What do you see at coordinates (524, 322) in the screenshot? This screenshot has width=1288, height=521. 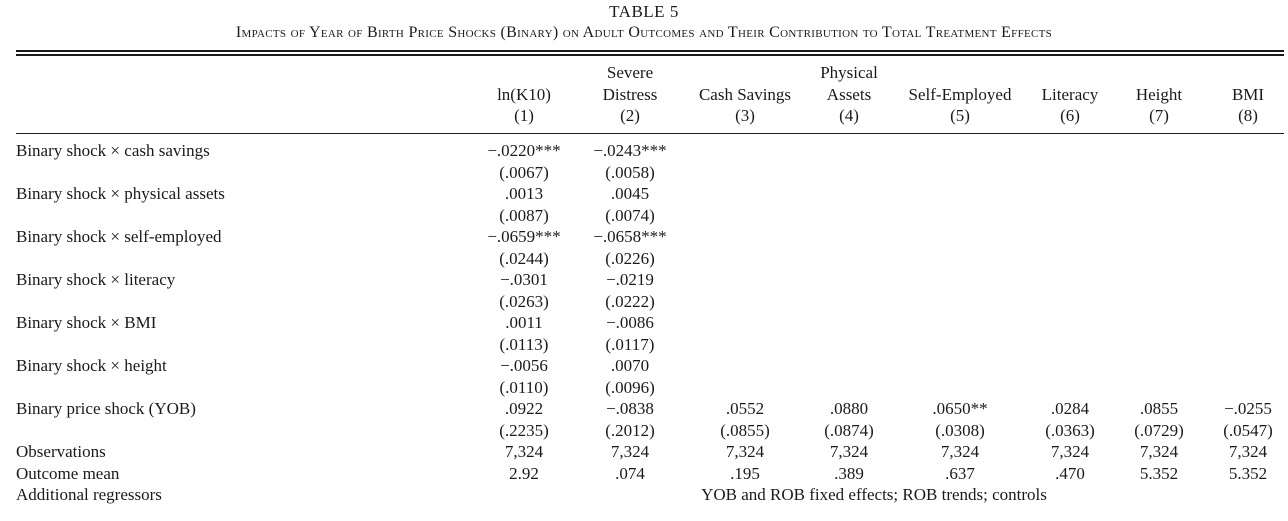 I see `coefficient-cell: .0011` at bounding box center [524, 322].